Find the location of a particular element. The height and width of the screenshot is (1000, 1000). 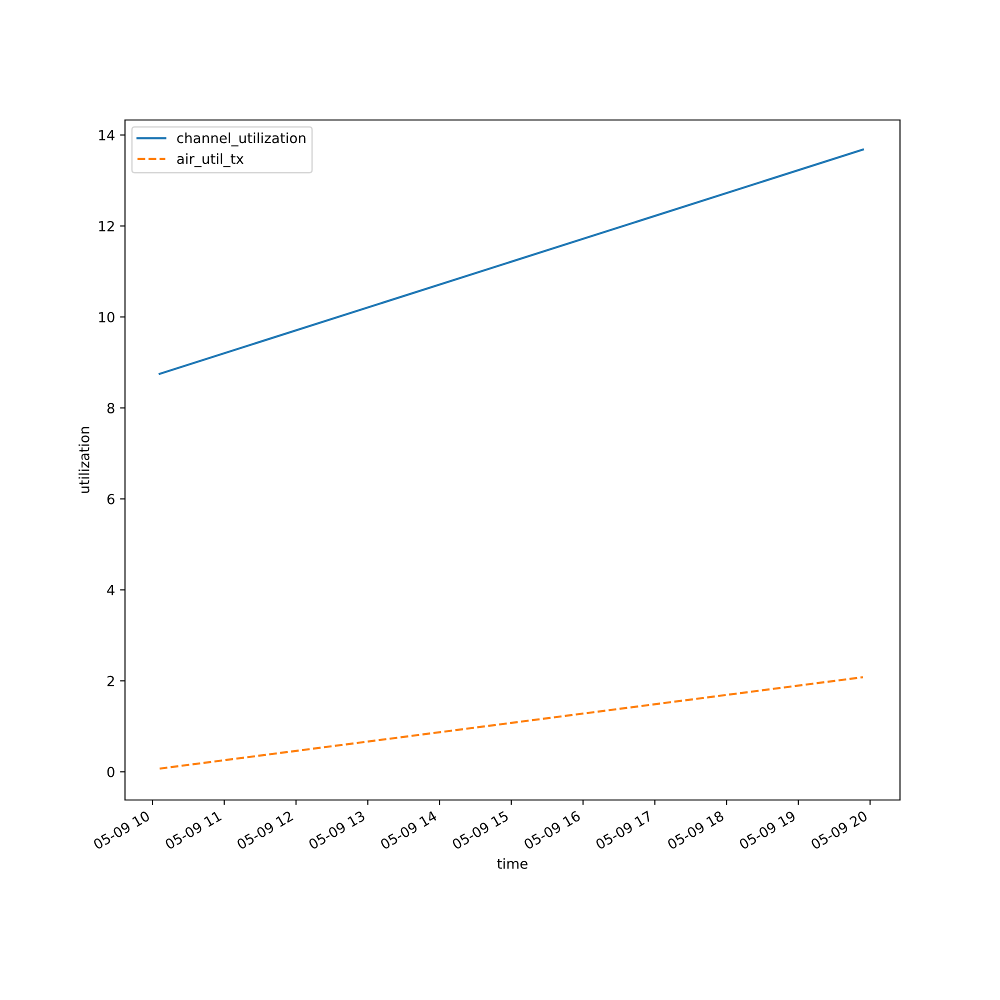

y-tick-label: 14 is located at coordinates (106, 135).